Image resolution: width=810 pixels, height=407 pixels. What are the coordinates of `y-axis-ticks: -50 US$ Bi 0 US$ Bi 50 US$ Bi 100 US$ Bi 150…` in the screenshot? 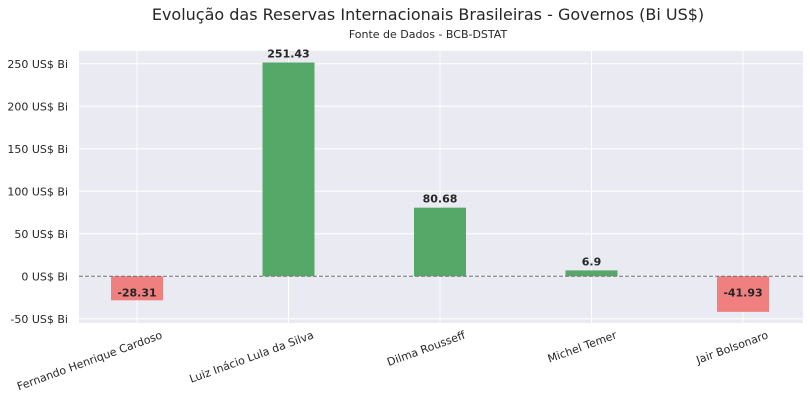 It's located at (37, 192).